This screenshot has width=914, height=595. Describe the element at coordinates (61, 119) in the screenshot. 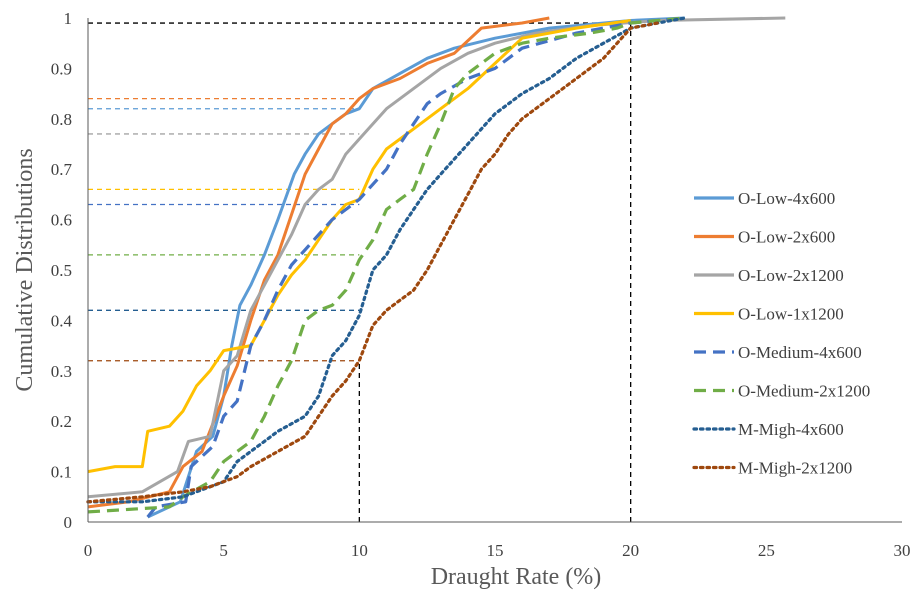

I see `y-tick-label: 0.8` at that location.